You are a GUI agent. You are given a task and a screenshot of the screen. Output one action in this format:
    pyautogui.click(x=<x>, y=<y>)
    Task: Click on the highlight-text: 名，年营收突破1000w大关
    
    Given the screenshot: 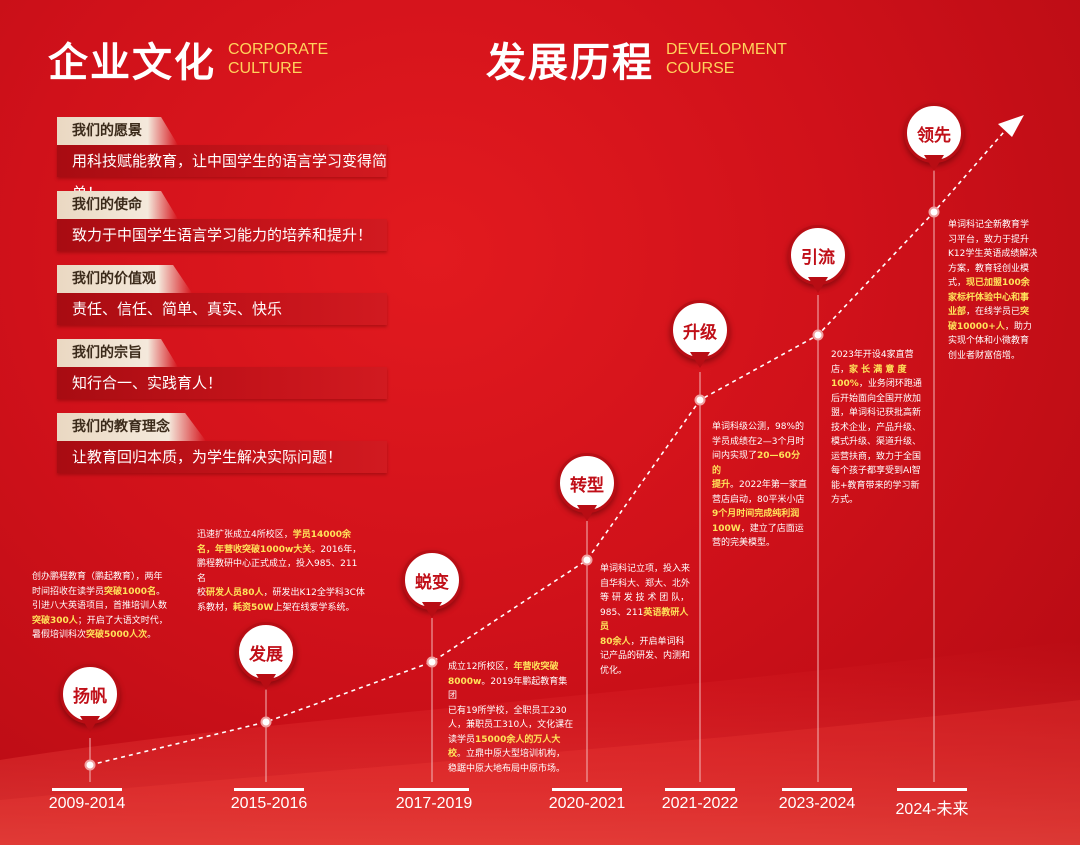 What is the action you would take?
    pyautogui.click(x=254, y=549)
    